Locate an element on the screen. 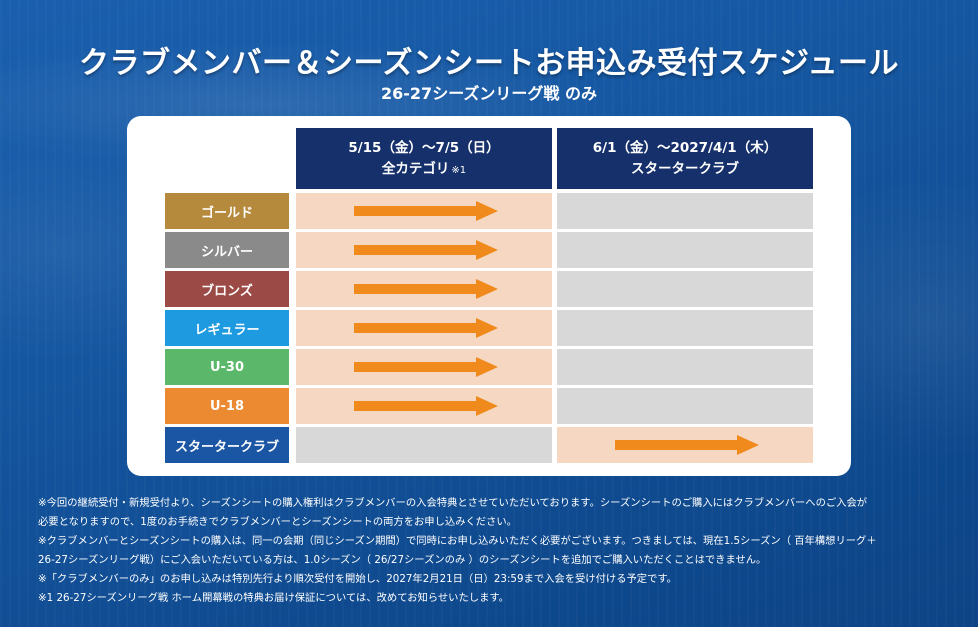  row-label: レギュラー is located at coordinates (227, 328).